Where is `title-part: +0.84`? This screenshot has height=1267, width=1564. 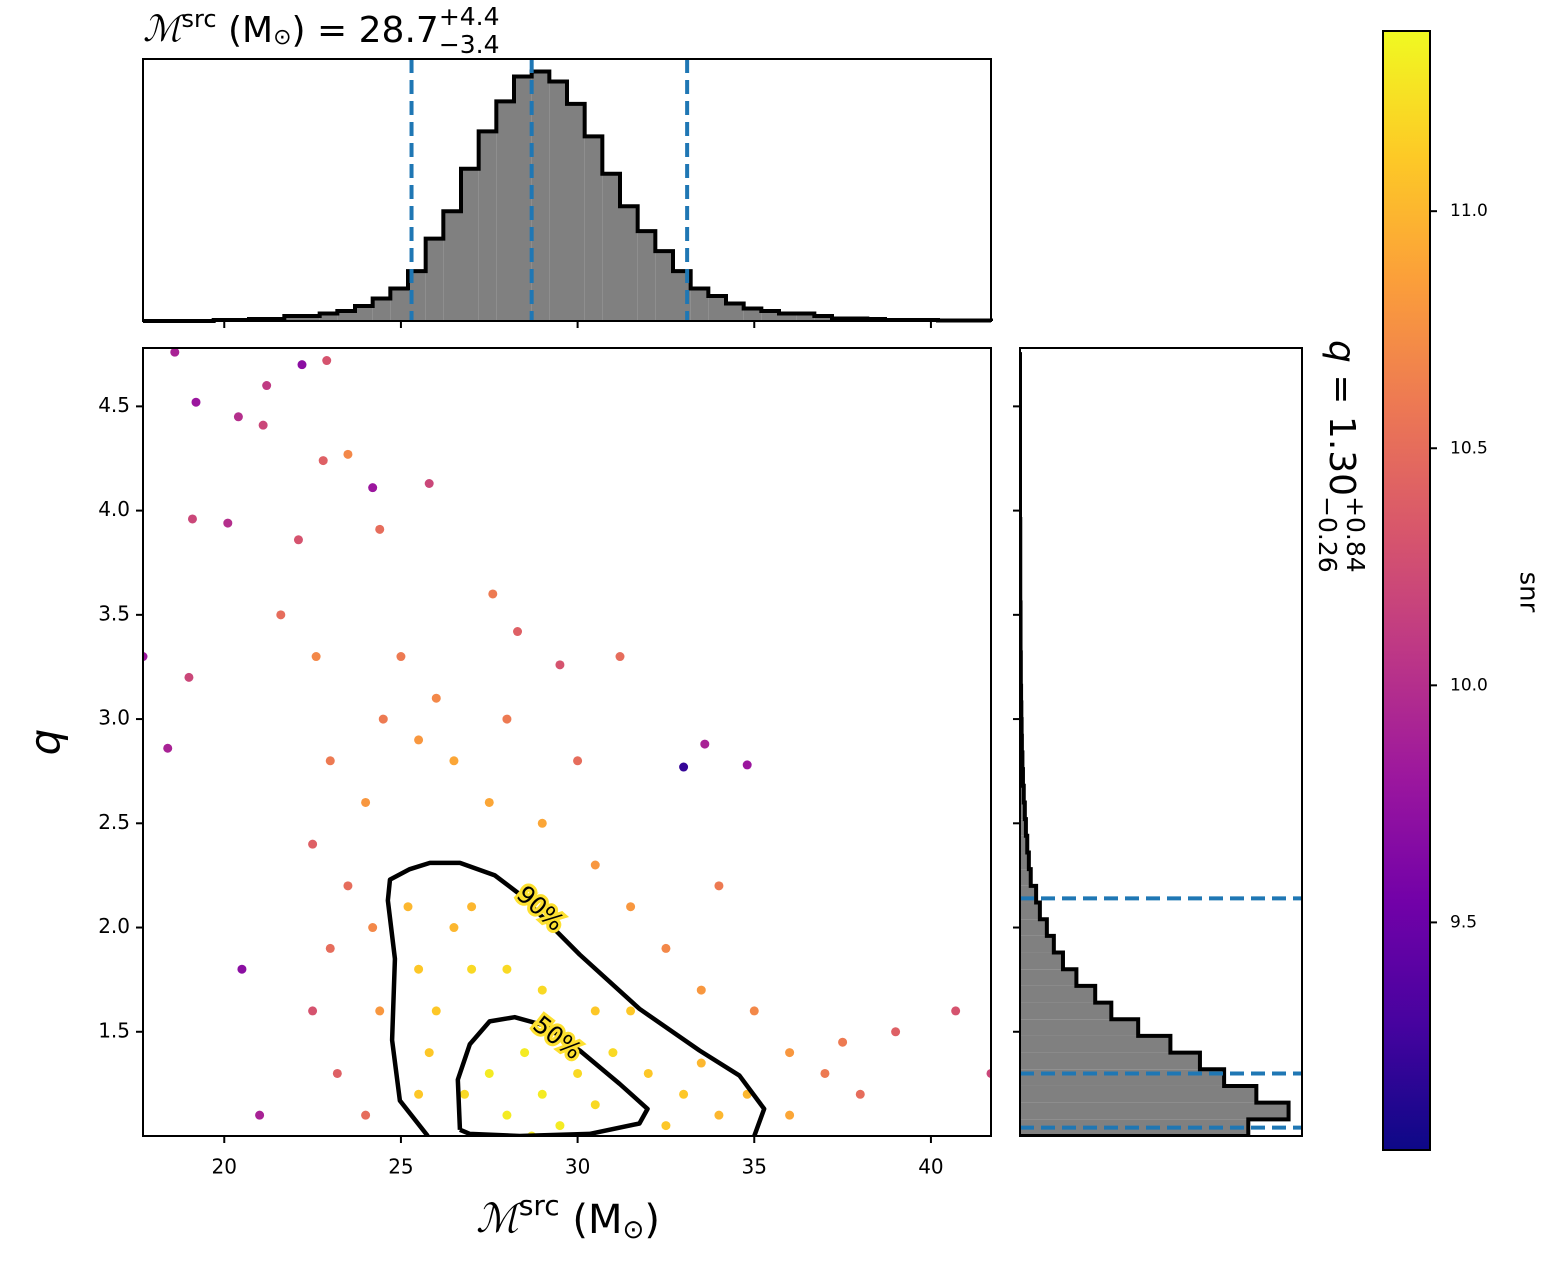 title-part: +0.84 is located at coordinates (1355, 534).